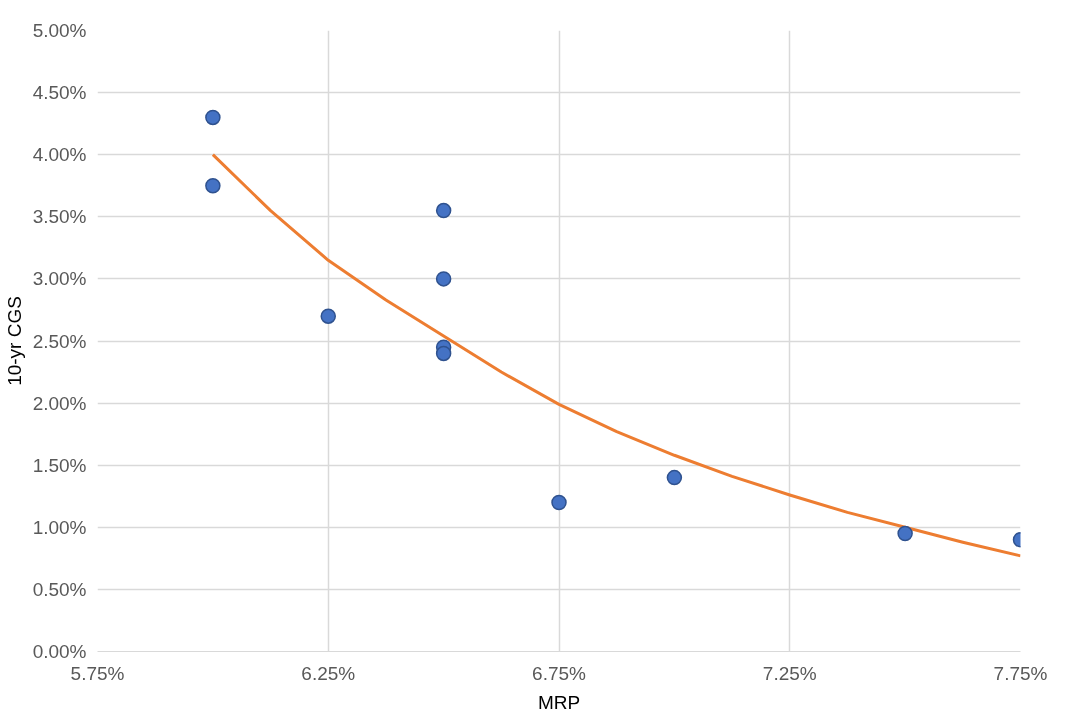  I want to click on y-tick-label: 4.50%, so click(59, 93).